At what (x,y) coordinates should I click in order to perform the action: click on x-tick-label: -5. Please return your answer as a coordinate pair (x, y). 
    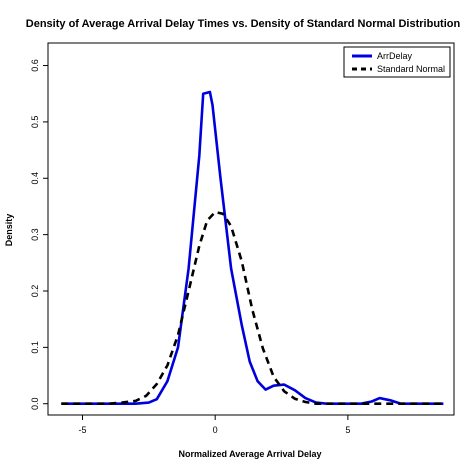
    Looking at the image, I should click on (82, 430).